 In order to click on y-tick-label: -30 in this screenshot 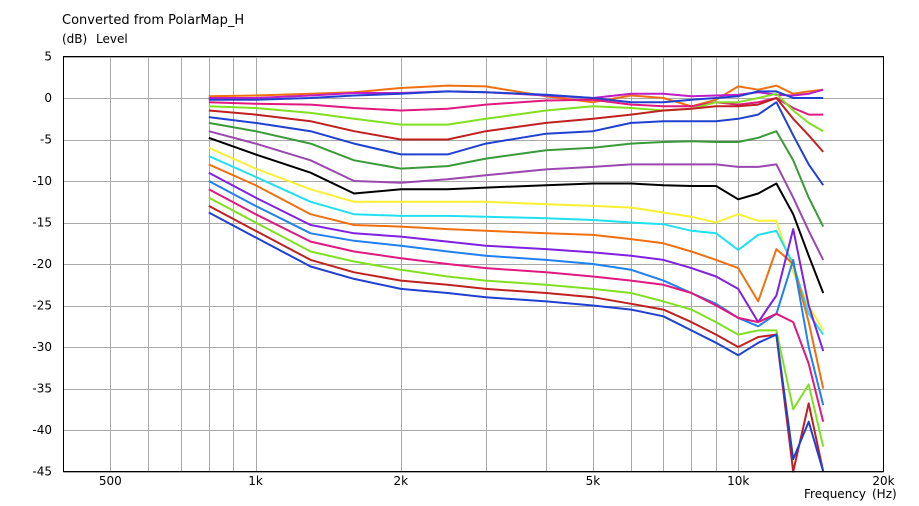, I will do `click(42, 347)`.